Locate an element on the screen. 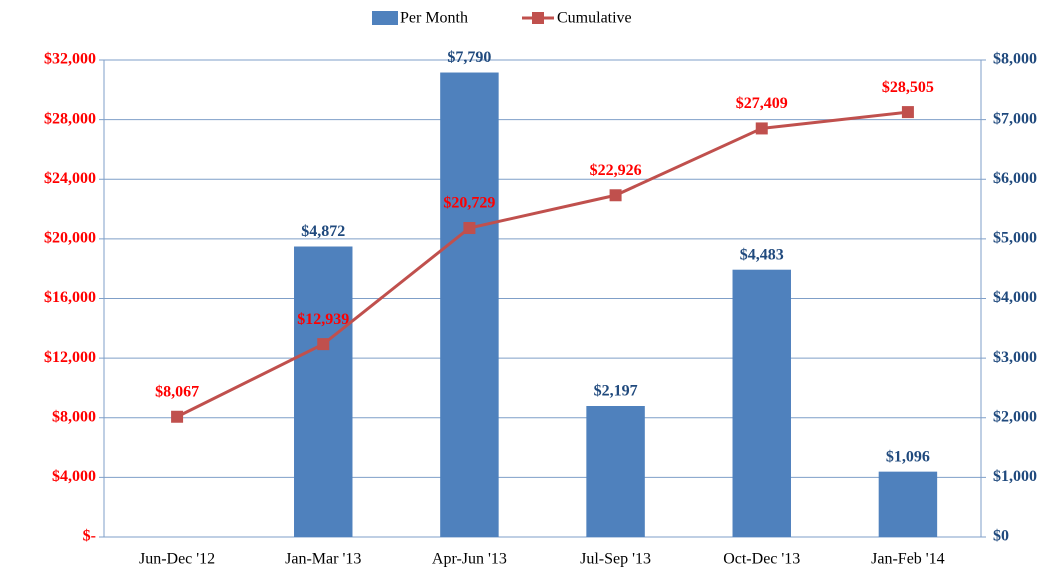  bar-label: $4,872 is located at coordinates (323, 231).